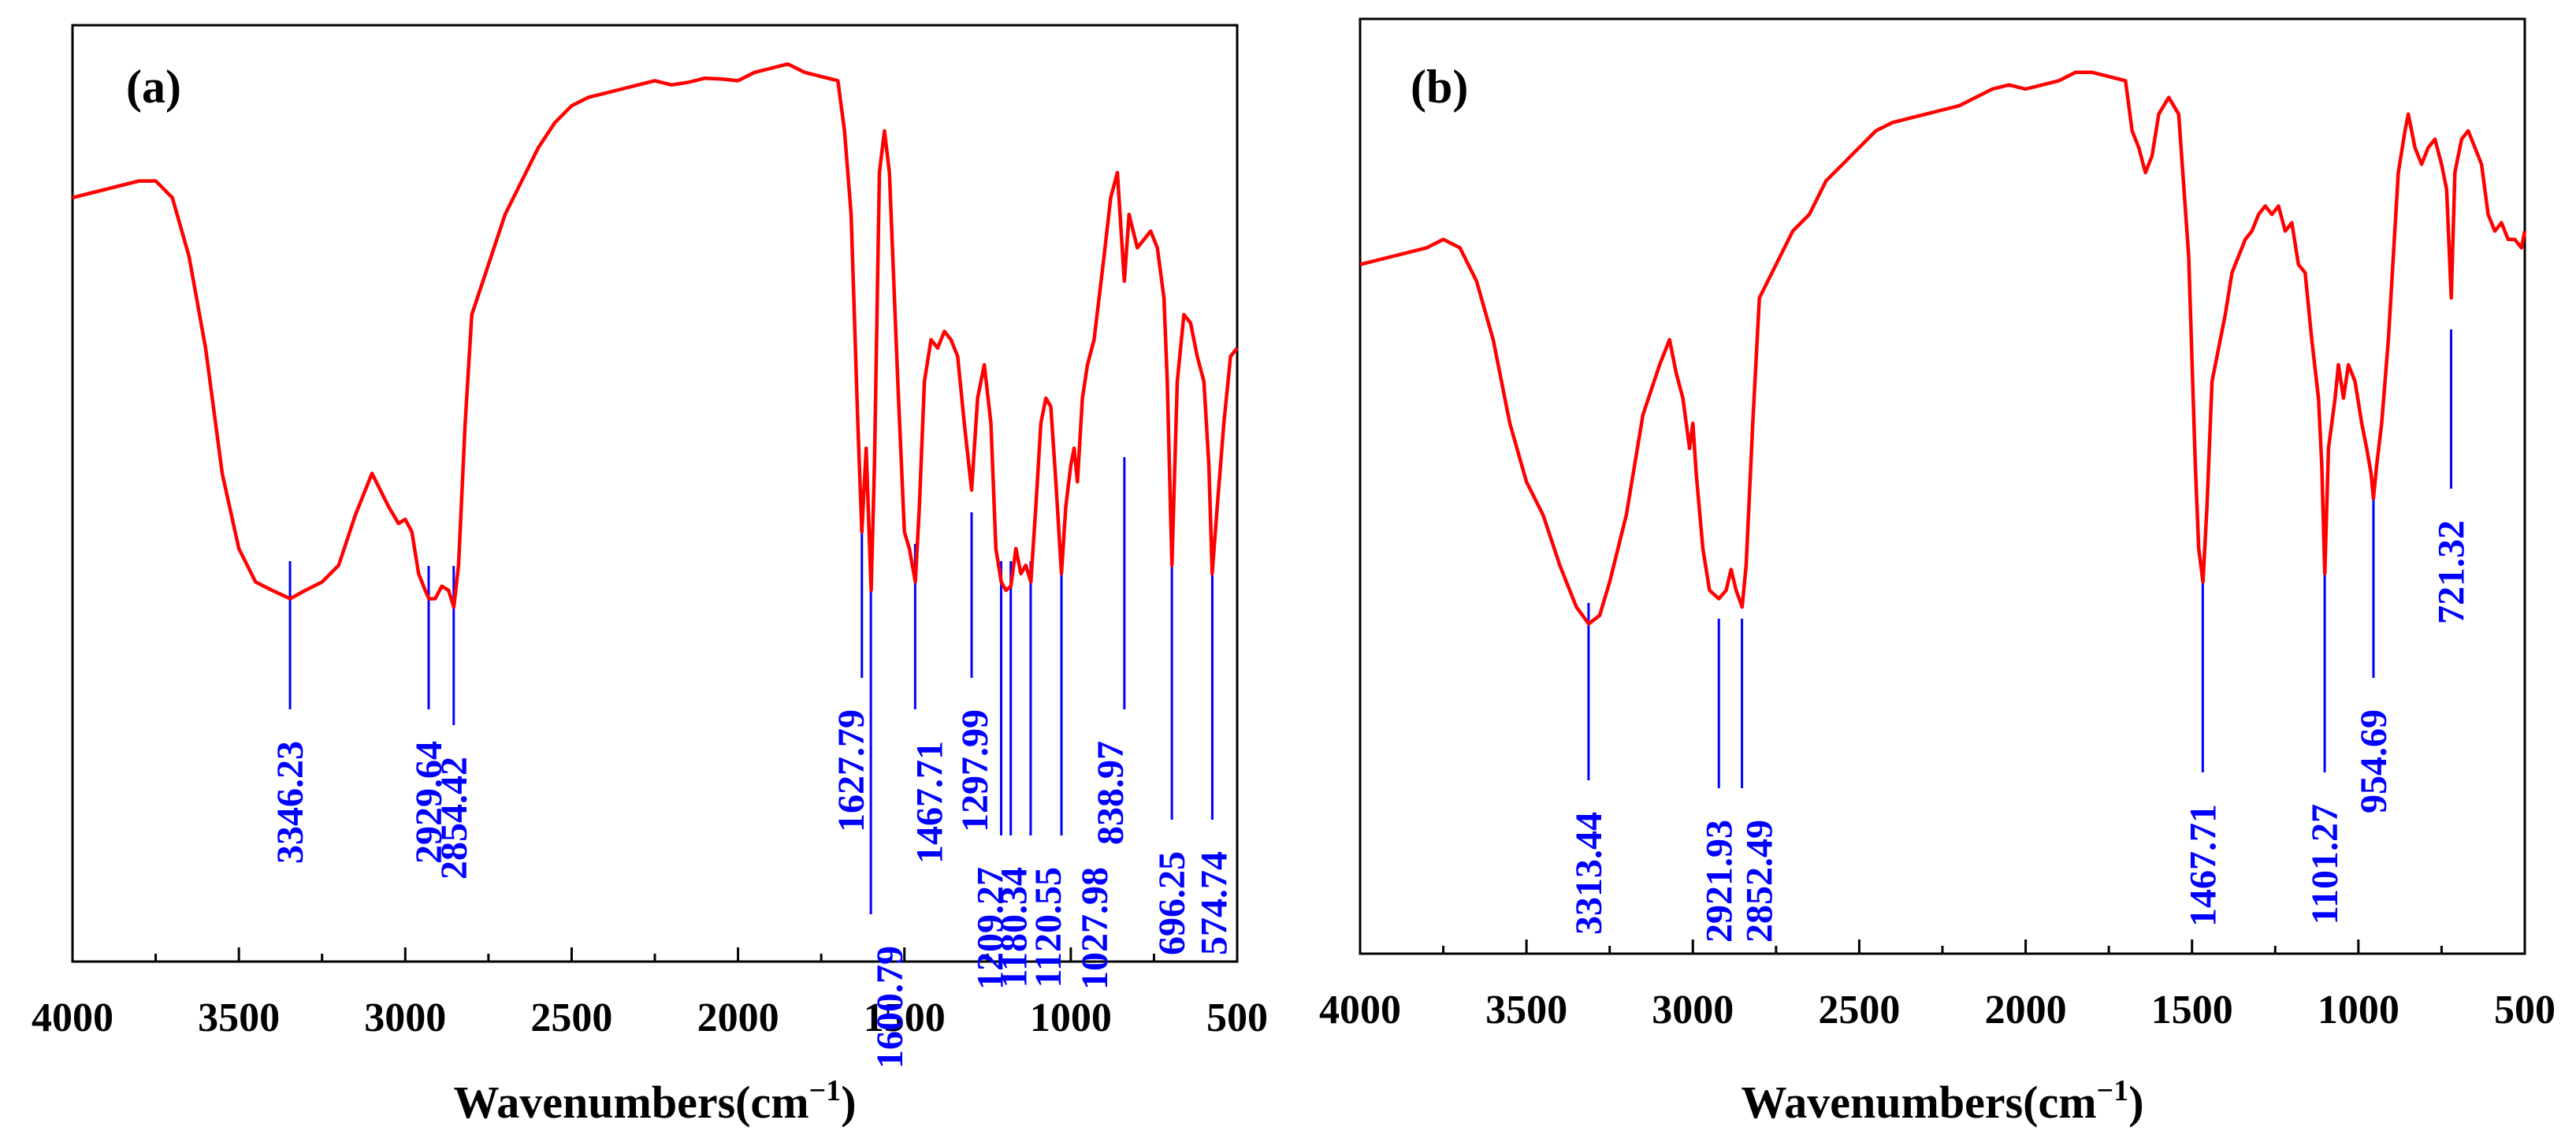 This screenshot has height=1146, width=2576. Describe the element at coordinates (630, 1103) in the screenshot. I see `x-axis-title-a-text: Wavenumbers(cm` at that location.